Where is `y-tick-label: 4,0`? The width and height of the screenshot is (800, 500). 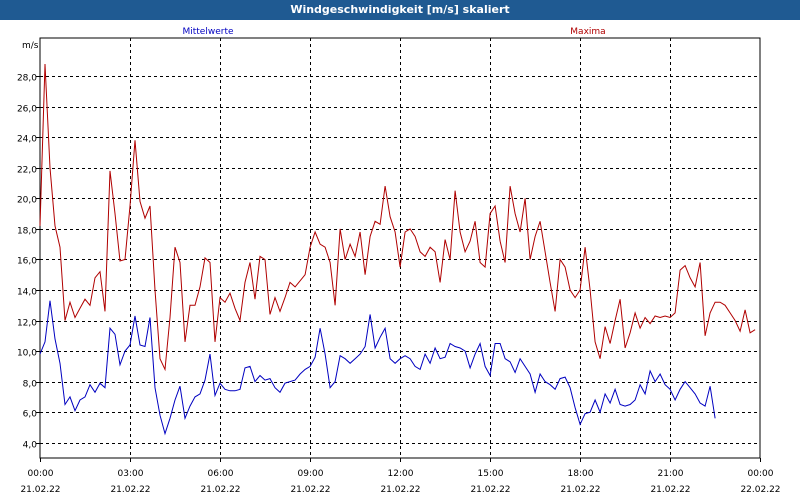
y-tick-label: 4,0 is located at coordinates (30, 446).